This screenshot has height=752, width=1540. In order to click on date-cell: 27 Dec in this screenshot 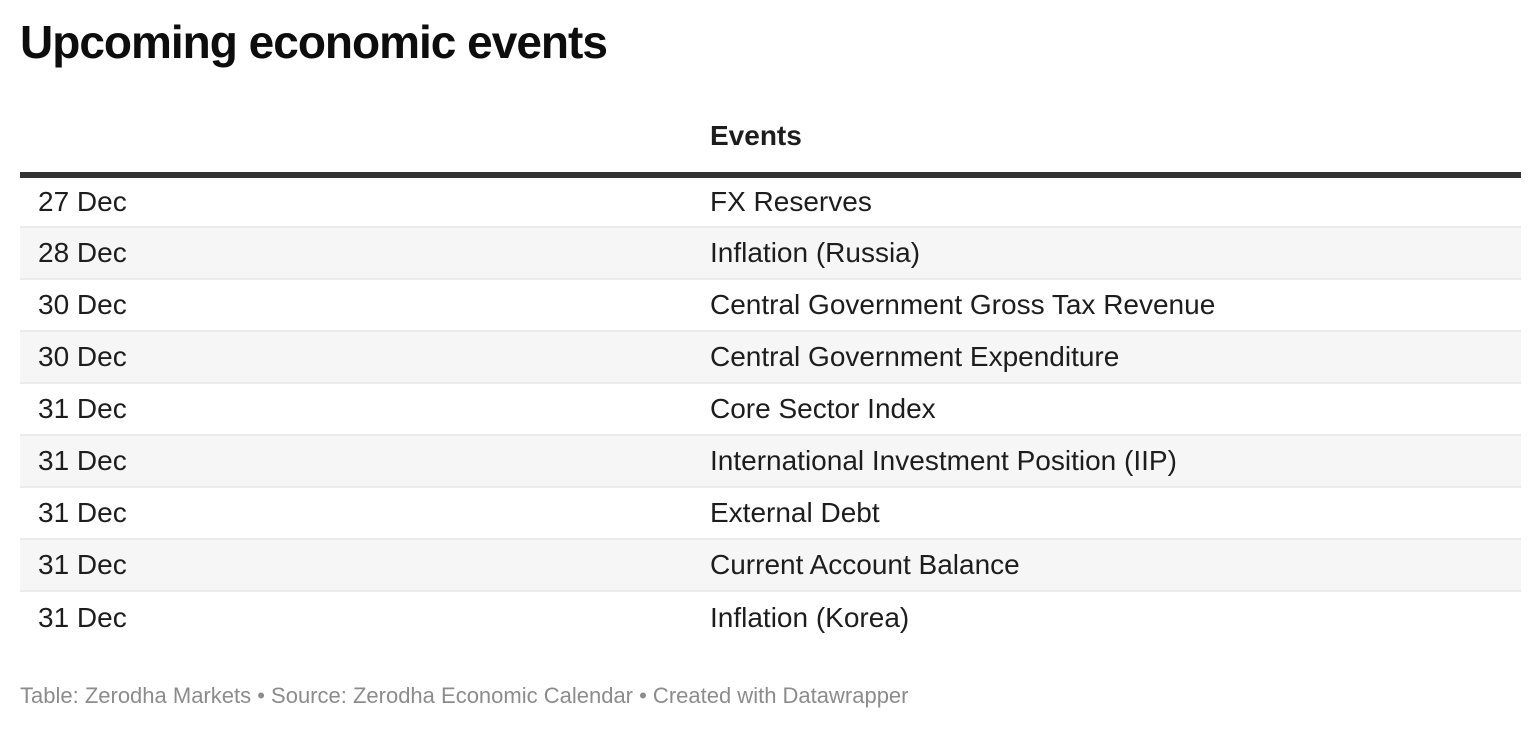, I will do `click(82, 201)`.